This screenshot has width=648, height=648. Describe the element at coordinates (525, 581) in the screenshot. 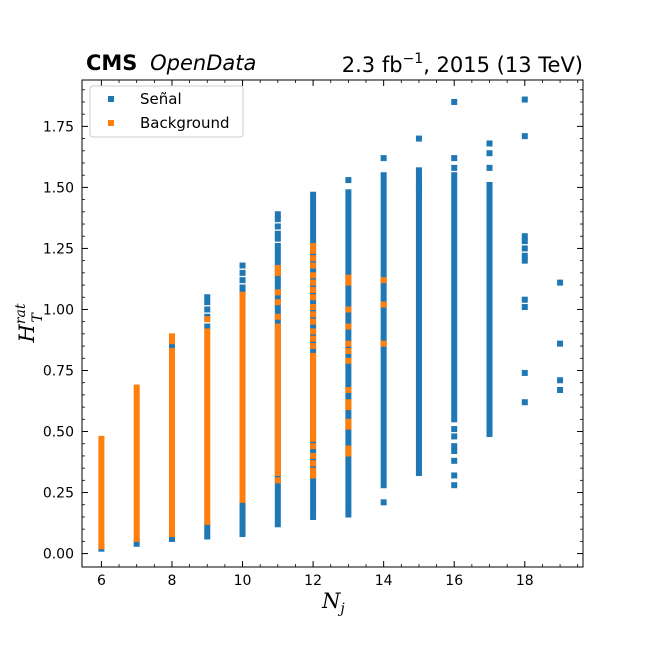

I see `x-tick-label: 18` at that location.